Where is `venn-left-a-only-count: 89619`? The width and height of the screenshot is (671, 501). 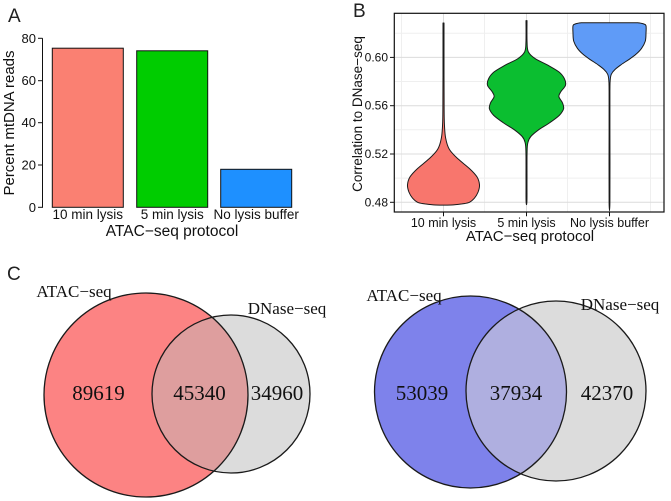 venn-left-a-only-count: 89619 is located at coordinates (98, 393).